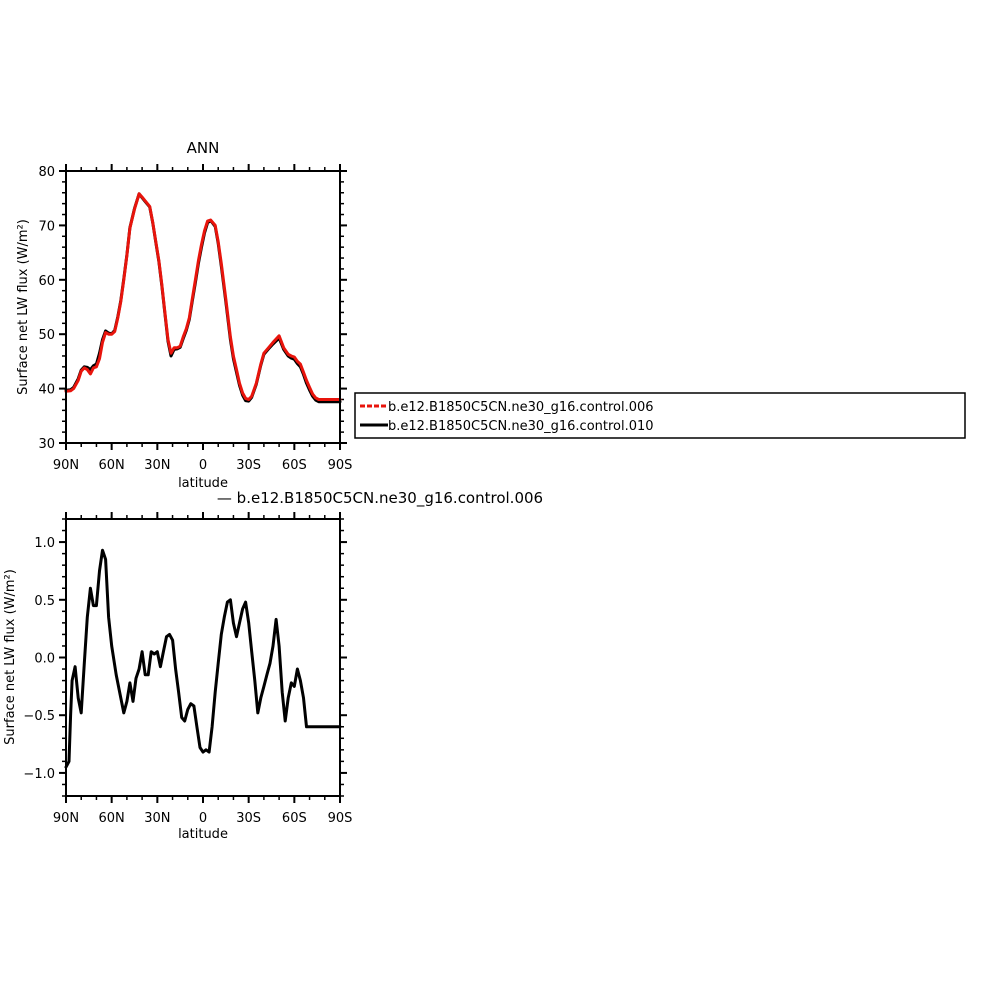 The width and height of the screenshot is (981, 981). Describe the element at coordinates (46, 226) in the screenshot. I see `top-y-tick-label: 70` at that location.